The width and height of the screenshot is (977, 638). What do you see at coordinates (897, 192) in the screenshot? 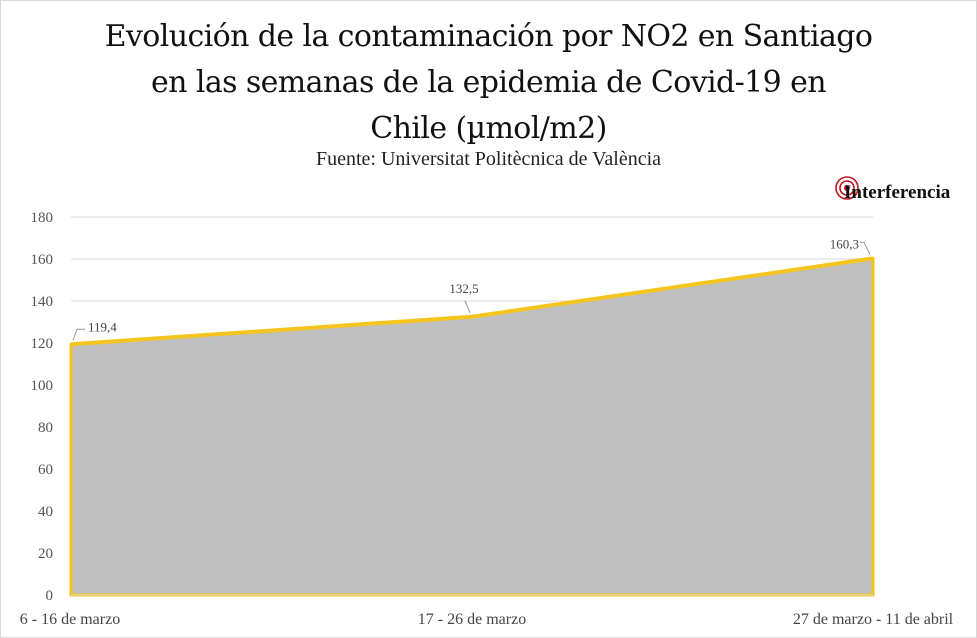
I see `brand-name: Interferencia` at bounding box center [897, 192].